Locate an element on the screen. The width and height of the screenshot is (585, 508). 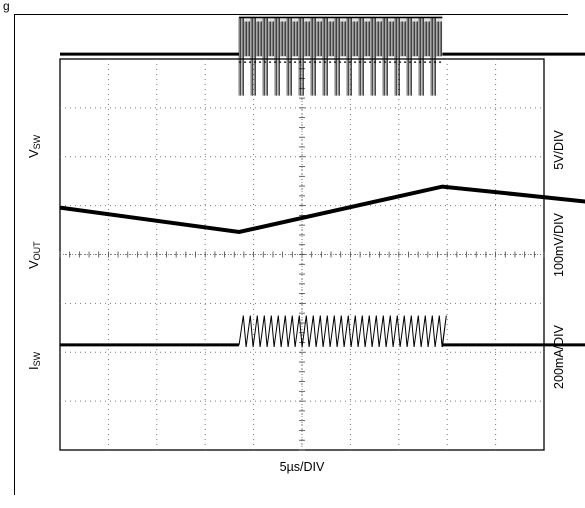
channel-label-isw: ISW is located at coordinates (34, 360).